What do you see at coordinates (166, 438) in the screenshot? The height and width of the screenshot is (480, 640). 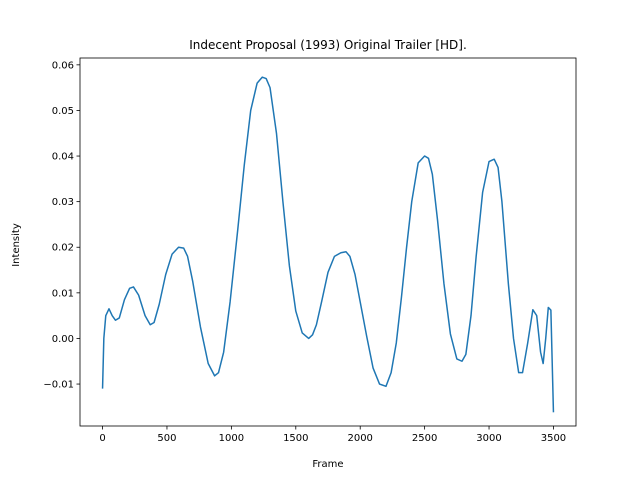 I see `x-tick-label: 500` at bounding box center [166, 438].